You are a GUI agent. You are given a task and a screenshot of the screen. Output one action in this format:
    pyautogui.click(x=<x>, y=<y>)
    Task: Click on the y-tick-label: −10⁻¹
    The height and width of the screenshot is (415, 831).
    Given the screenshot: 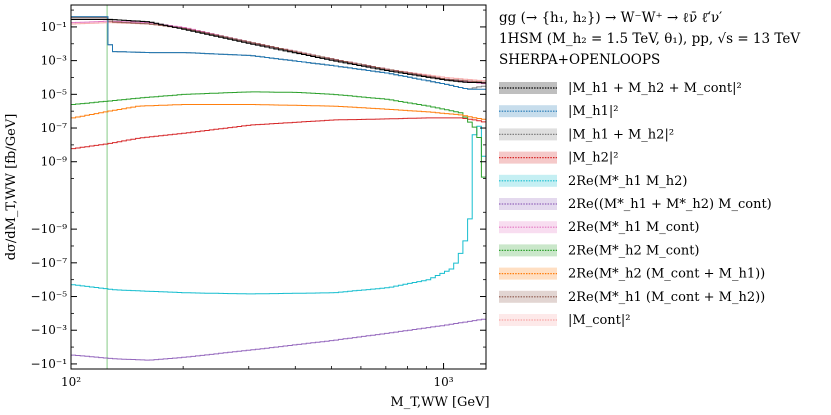 What is the action you would take?
    pyautogui.click(x=49, y=364)
    